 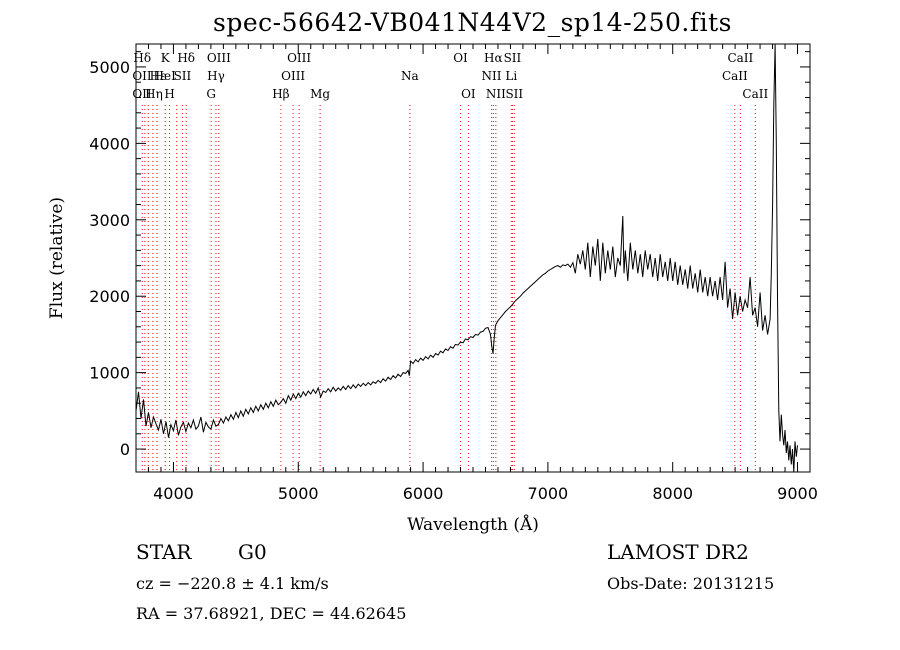 What do you see at coordinates (472, 22) in the screenshot?
I see `chart-title: spec-56642-VB041N44V2_sp14-250.fits` at bounding box center [472, 22].